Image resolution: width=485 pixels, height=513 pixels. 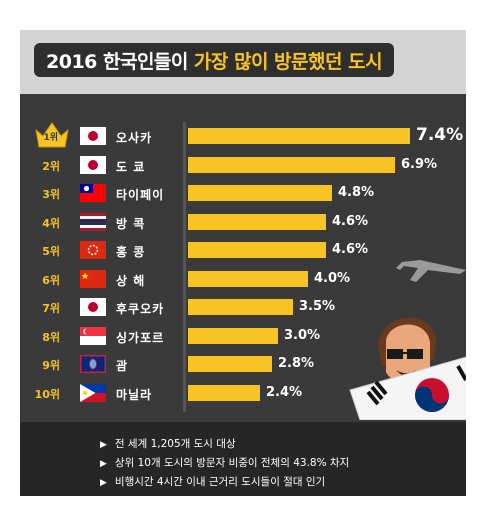 What do you see at coordinates (440, 135) in the screenshot?
I see `value-label: 7.4%` at bounding box center [440, 135].